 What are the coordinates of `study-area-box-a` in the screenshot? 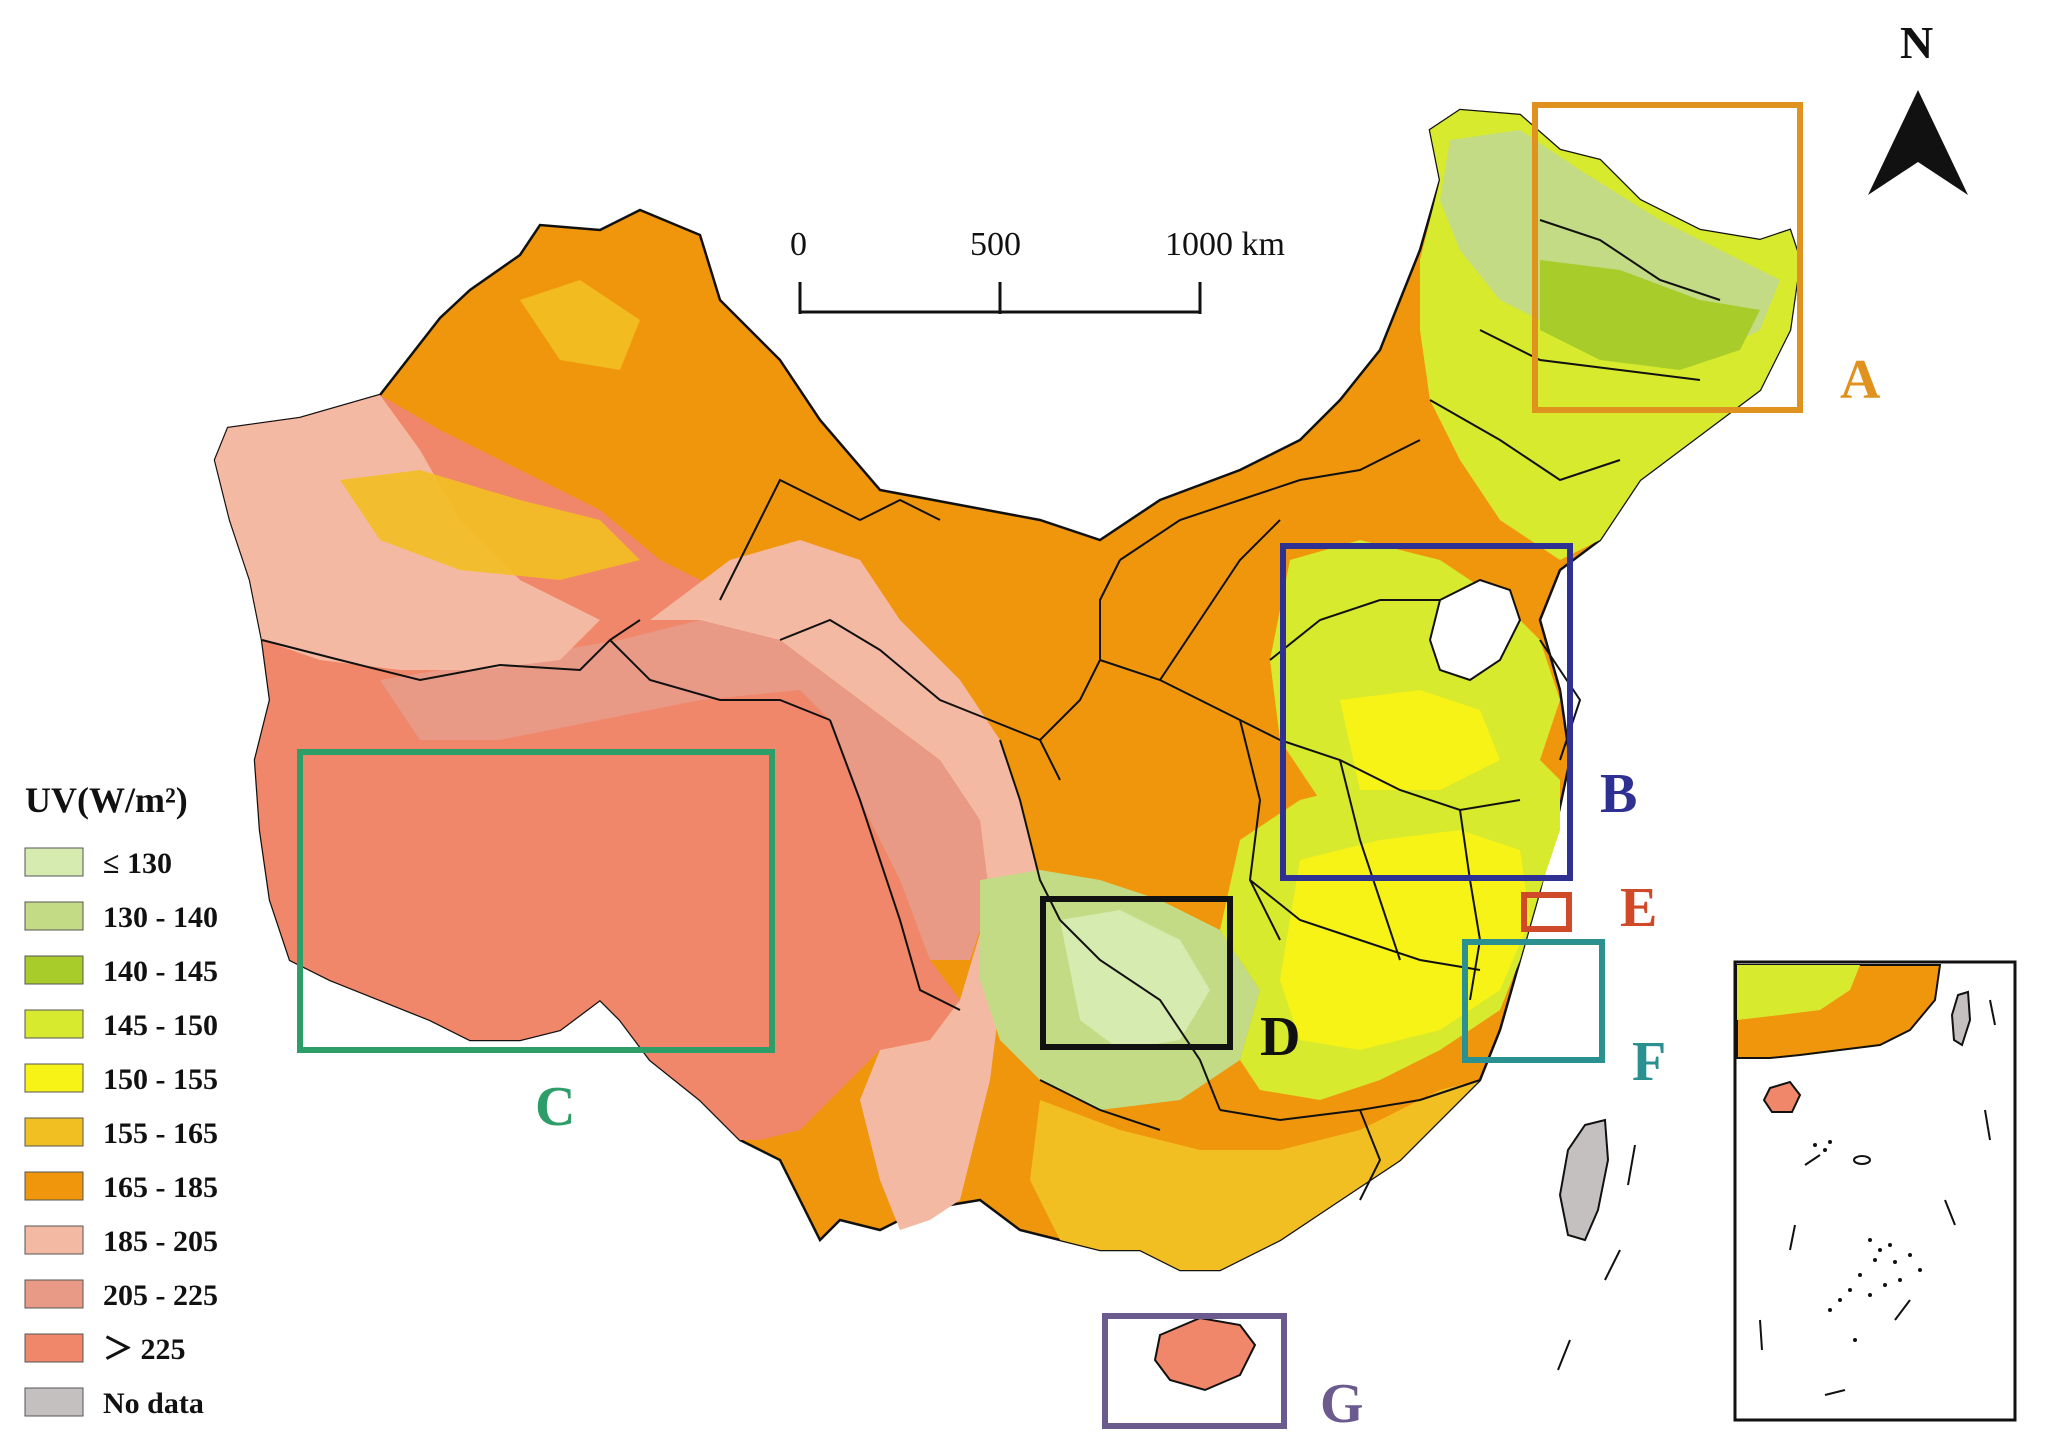 It's located at (1667, 257).